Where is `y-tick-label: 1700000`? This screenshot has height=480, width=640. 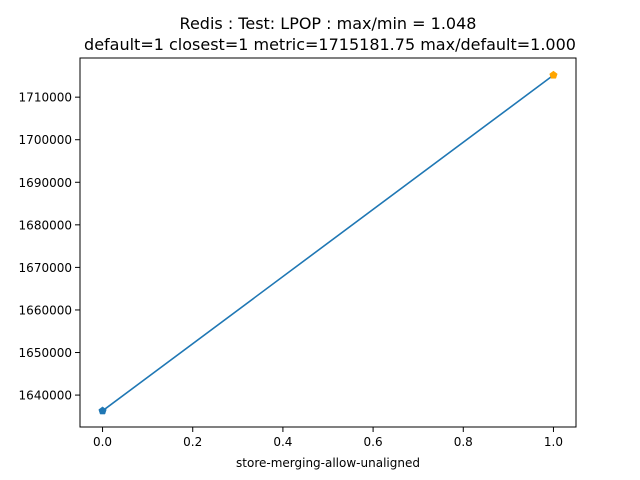
y-tick-label: 1700000 is located at coordinates (45, 140).